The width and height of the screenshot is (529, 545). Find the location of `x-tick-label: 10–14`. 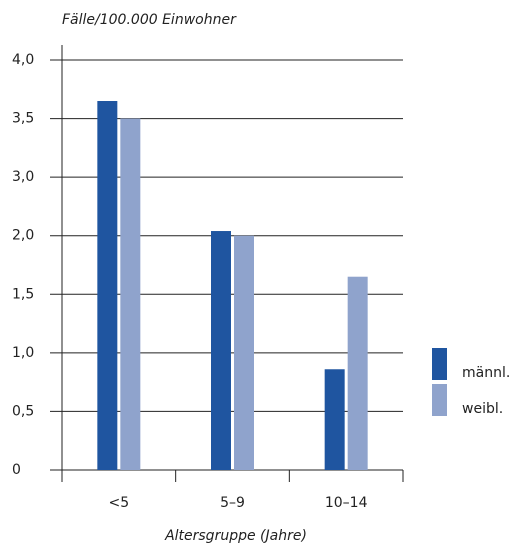

x-tick-label: 10–14 is located at coordinates (346, 503).